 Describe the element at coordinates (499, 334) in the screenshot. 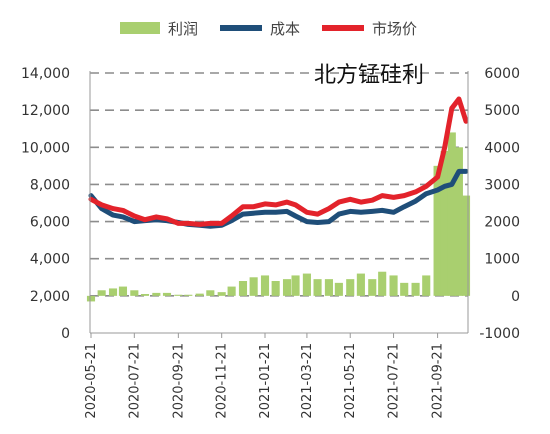

I see `right-axis-tick-label: -1000` at that location.